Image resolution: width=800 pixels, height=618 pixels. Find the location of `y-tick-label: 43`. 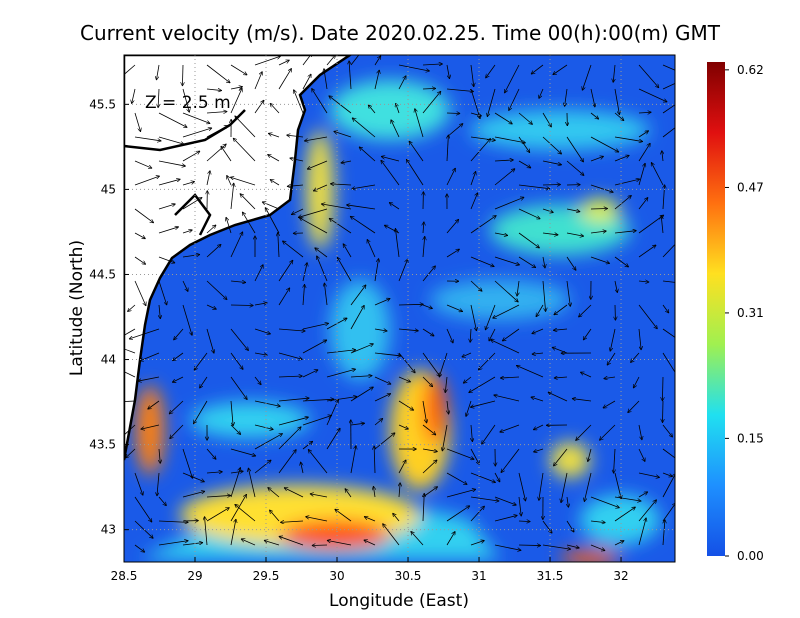

y-tick-label: 43 is located at coordinates (108, 530).